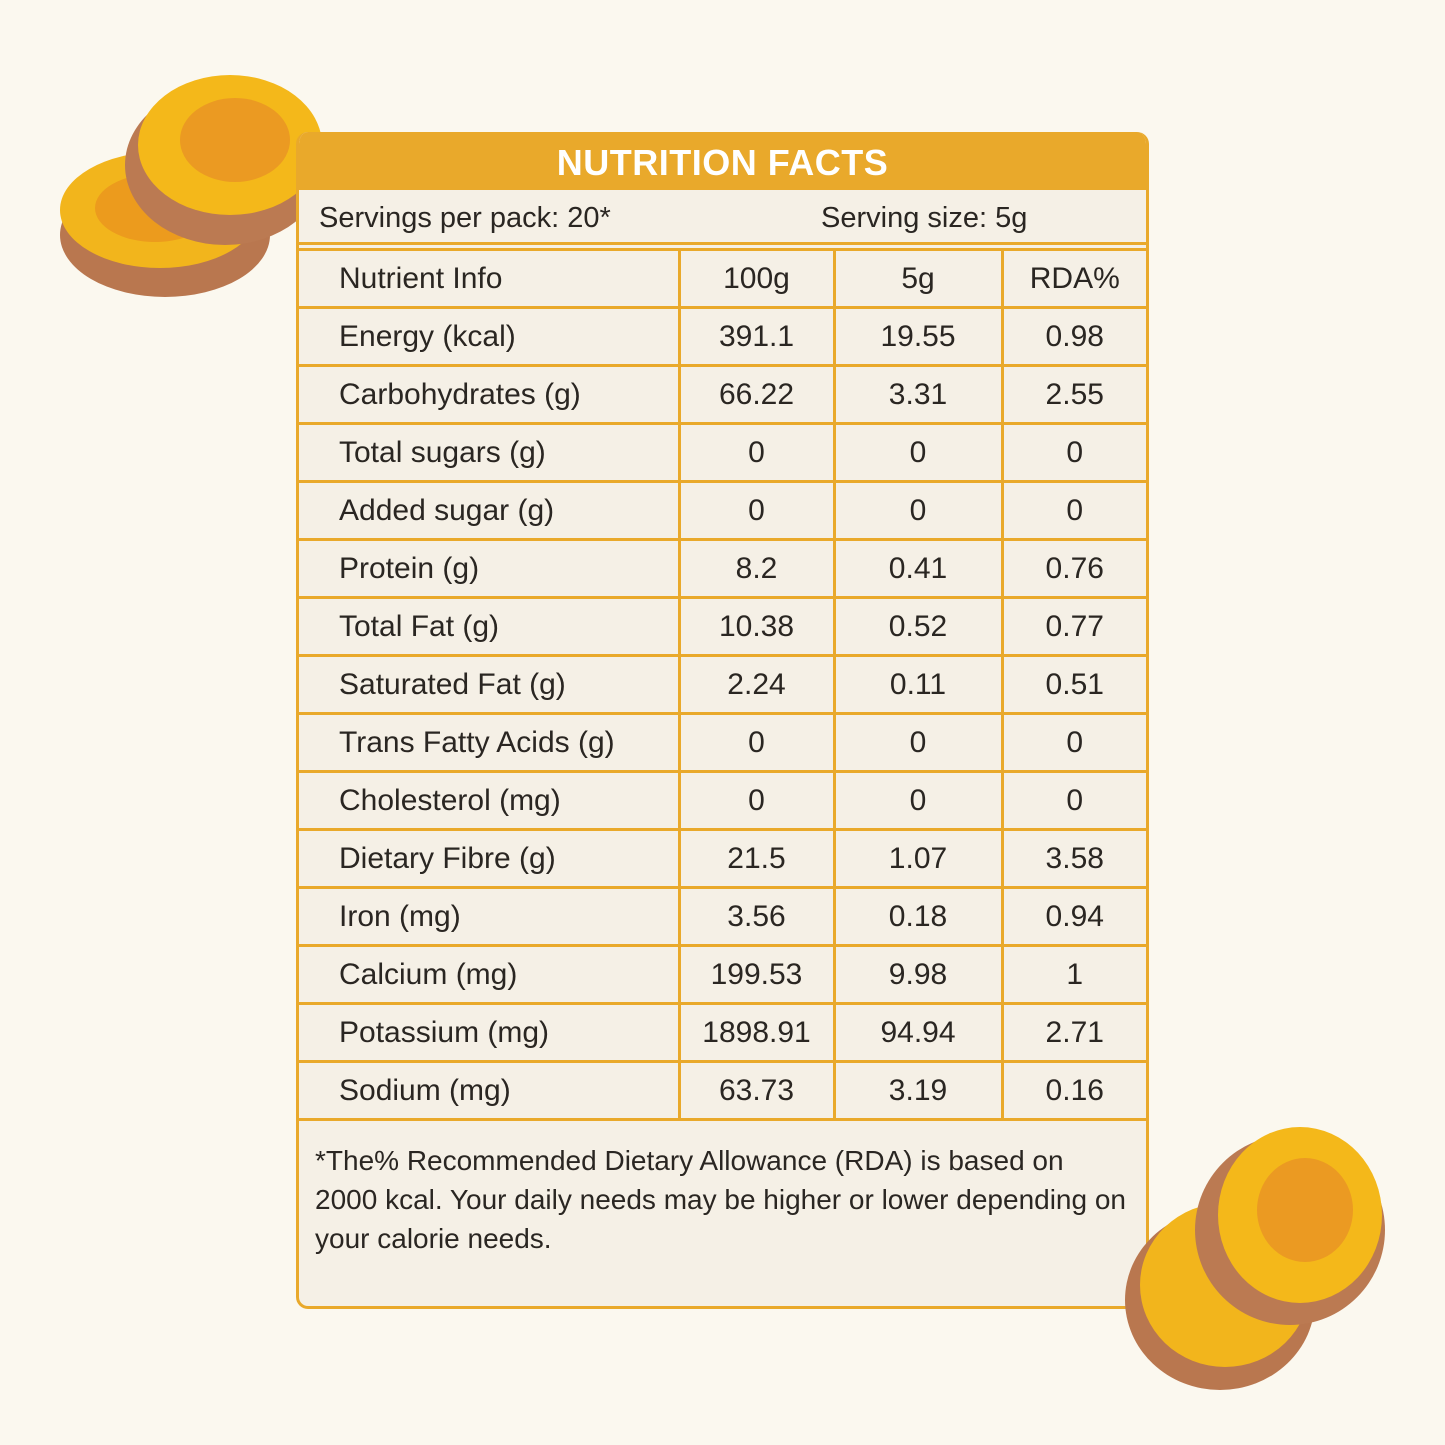 The height and width of the screenshot is (1445, 1445). I want to click on nutrient-row: Potassium (mg) 1898.91 94.94 2.71, so click(722, 1032).